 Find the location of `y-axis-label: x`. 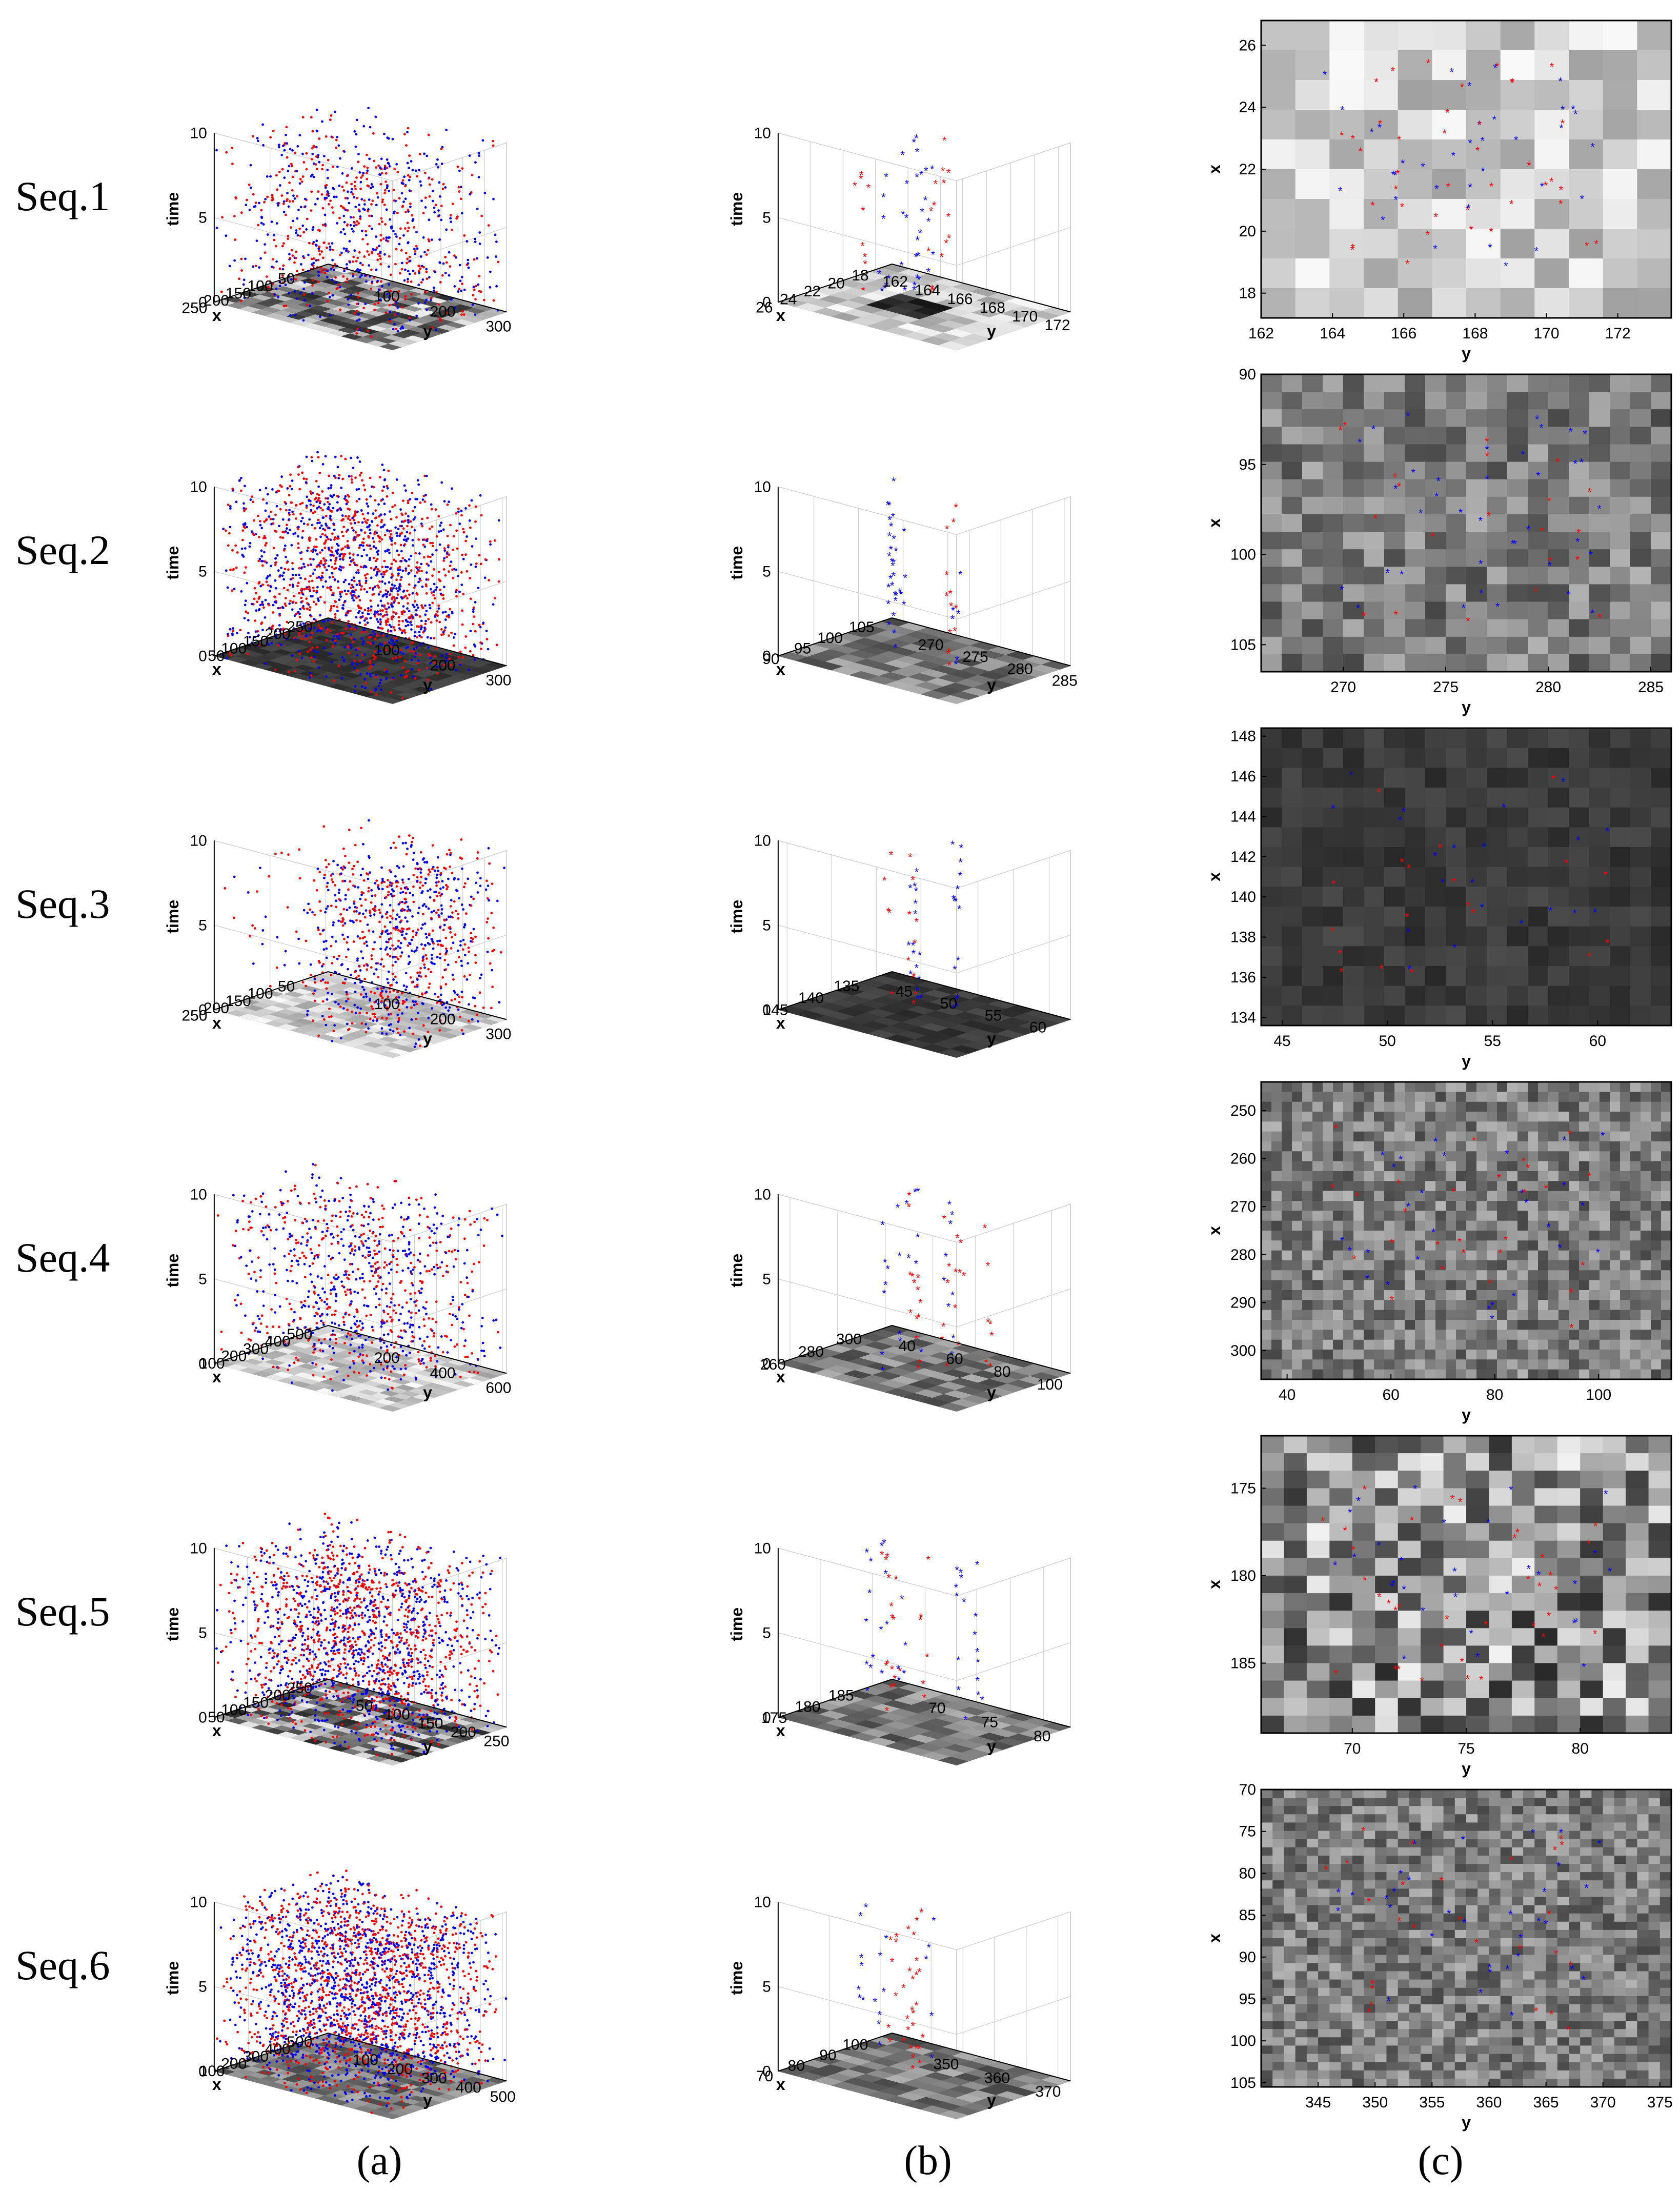

y-axis-label: x is located at coordinates (1214, 169).